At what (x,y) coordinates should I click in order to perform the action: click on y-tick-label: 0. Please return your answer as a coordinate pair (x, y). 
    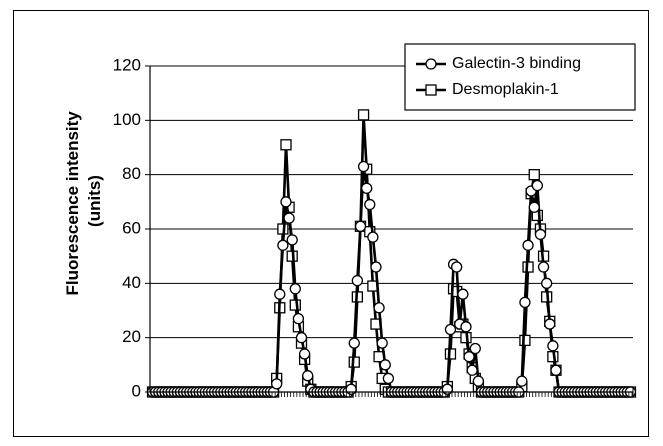
    Looking at the image, I should click on (136, 390).